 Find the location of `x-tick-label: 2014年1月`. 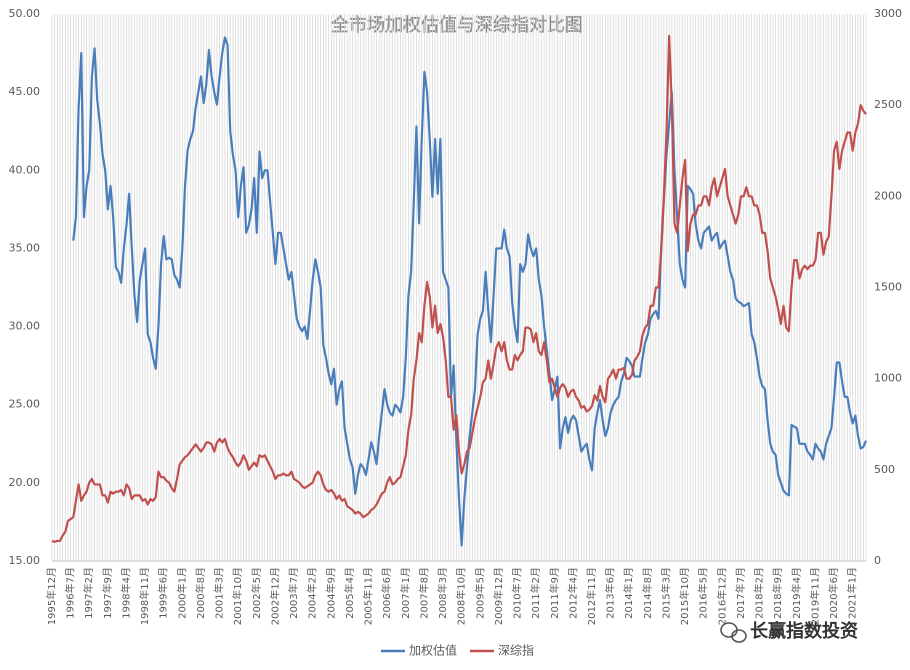

x-tick-label: 2014年1月 is located at coordinates (628, 593).